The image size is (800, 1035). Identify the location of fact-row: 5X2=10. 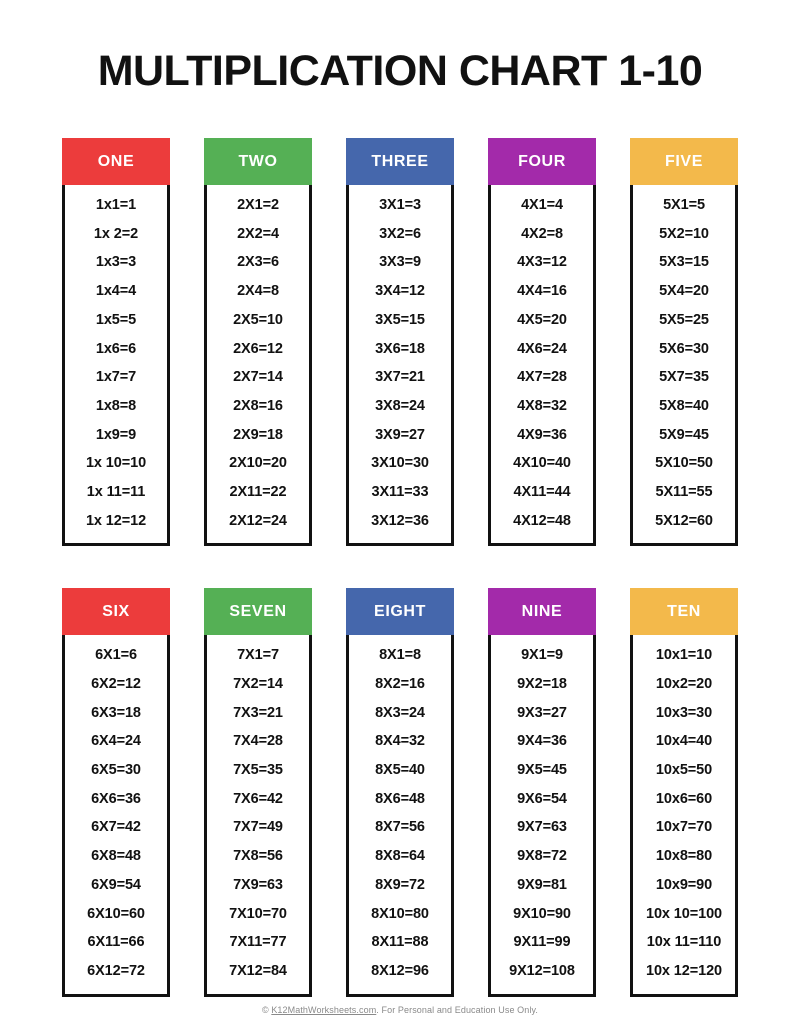
(684, 233).